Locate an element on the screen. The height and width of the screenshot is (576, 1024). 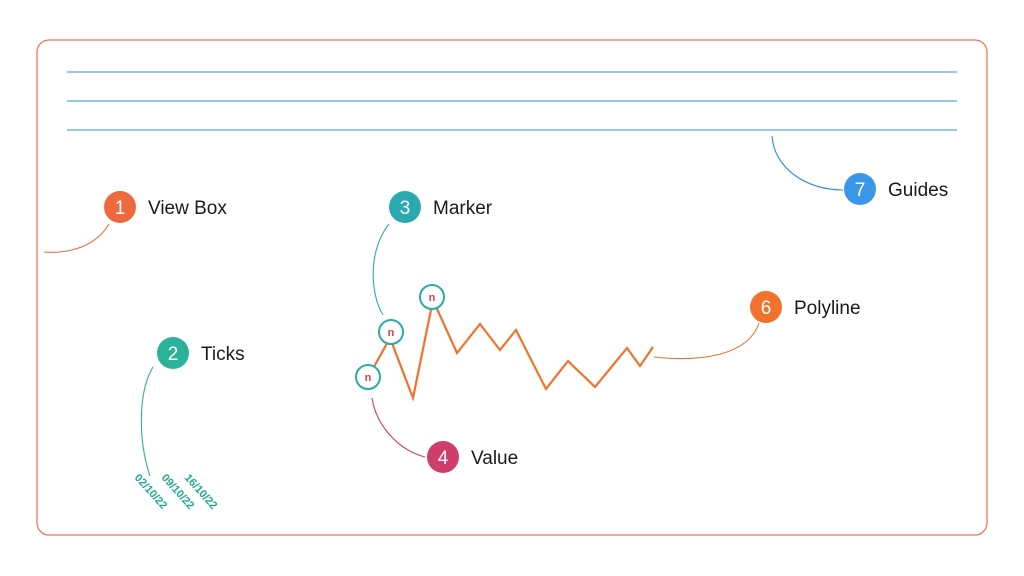
marker-connector is located at coordinates (381, 269).